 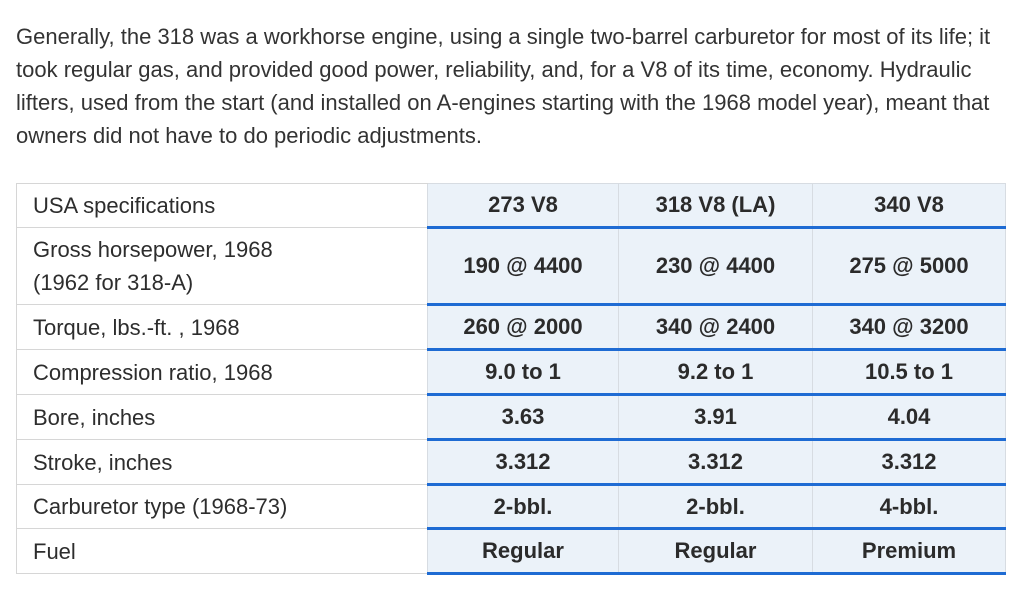 What do you see at coordinates (715, 266) in the screenshot?
I see `spec-value: 230 @ 4400` at bounding box center [715, 266].